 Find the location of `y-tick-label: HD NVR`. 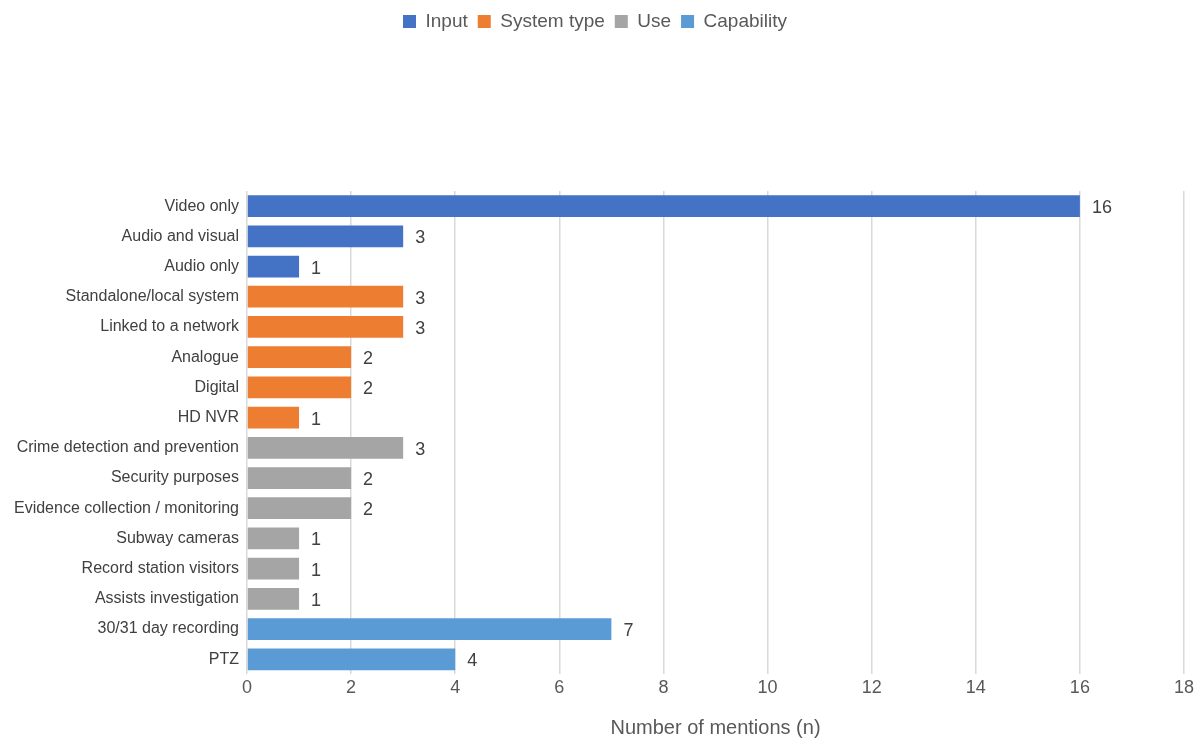

y-tick-label: HD NVR is located at coordinates (208, 416).